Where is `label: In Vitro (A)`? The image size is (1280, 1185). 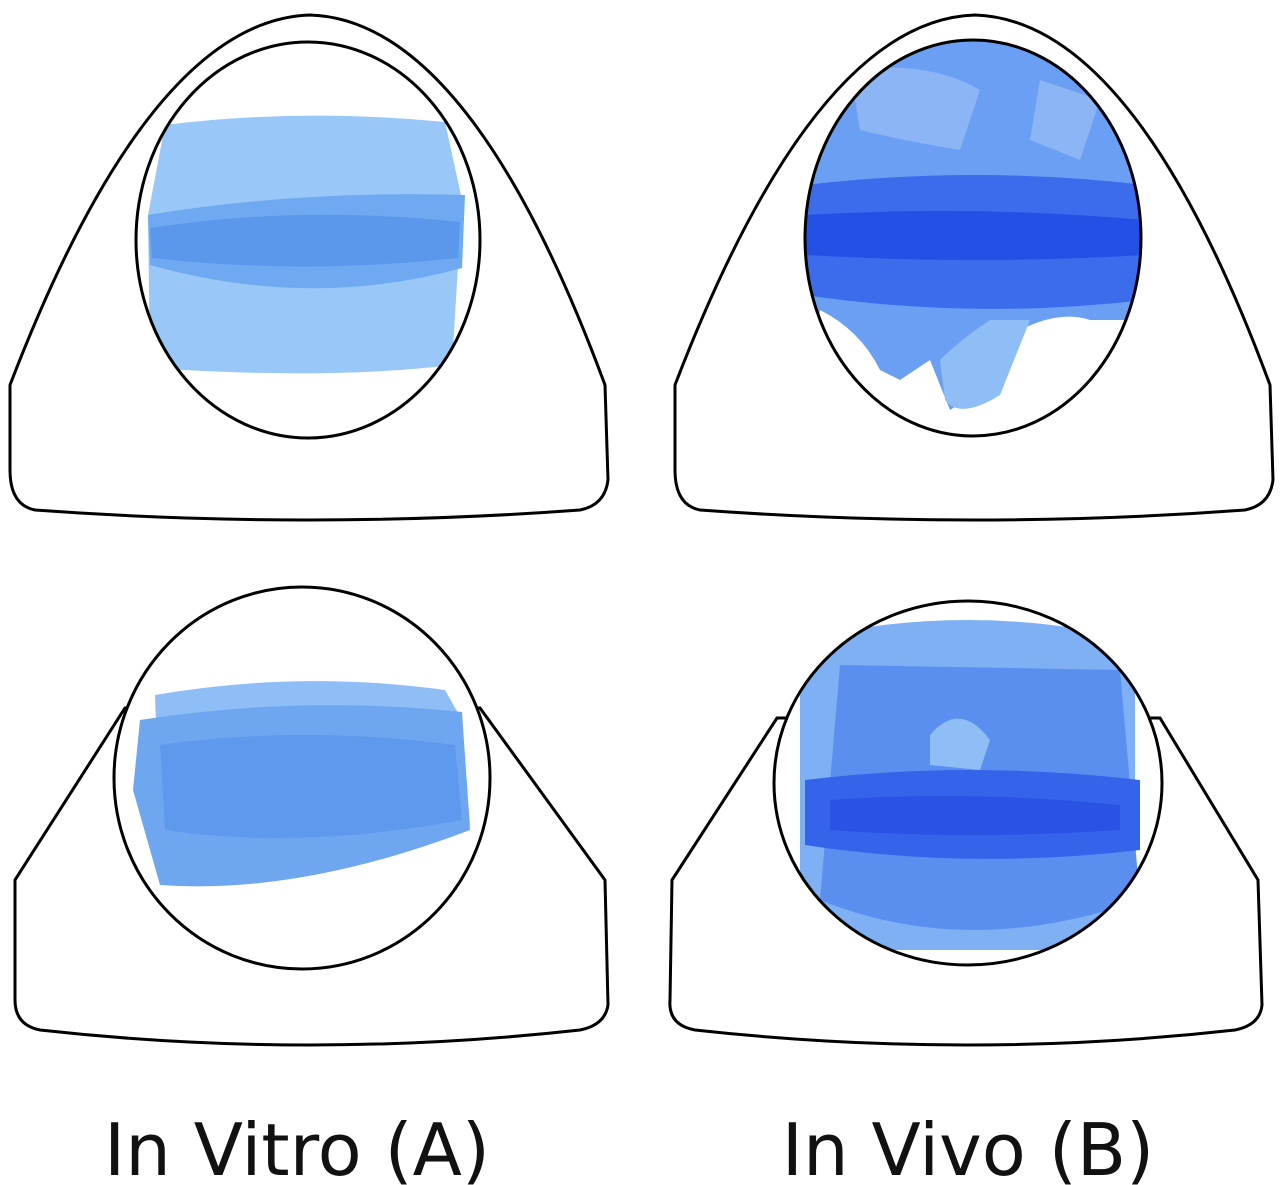 label: In Vitro (A) is located at coordinates (297, 1146).